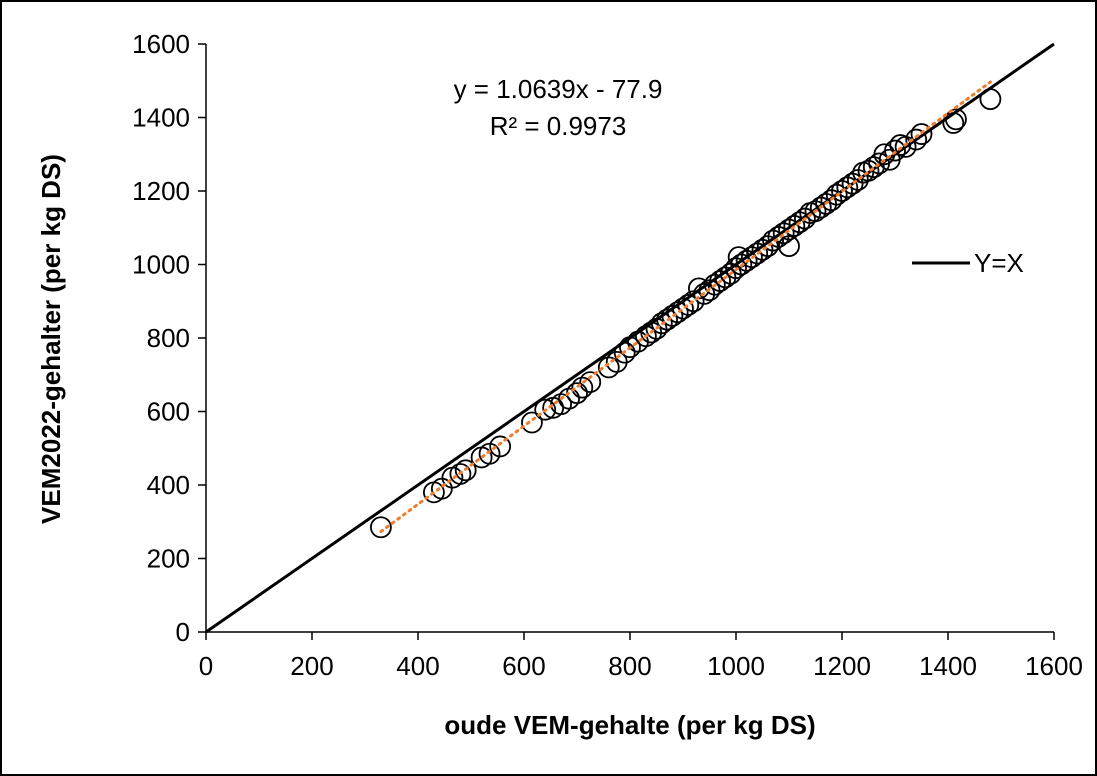 This screenshot has height=776, width=1097. What do you see at coordinates (161, 191) in the screenshot?
I see `y-tick-label: 1200` at bounding box center [161, 191].